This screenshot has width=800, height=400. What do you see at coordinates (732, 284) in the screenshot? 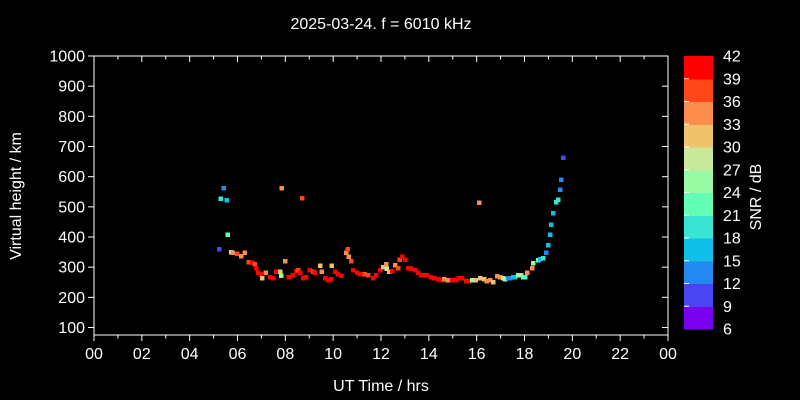
I see `colorbar-tick-label: 12` at bounding box center [732, 284].